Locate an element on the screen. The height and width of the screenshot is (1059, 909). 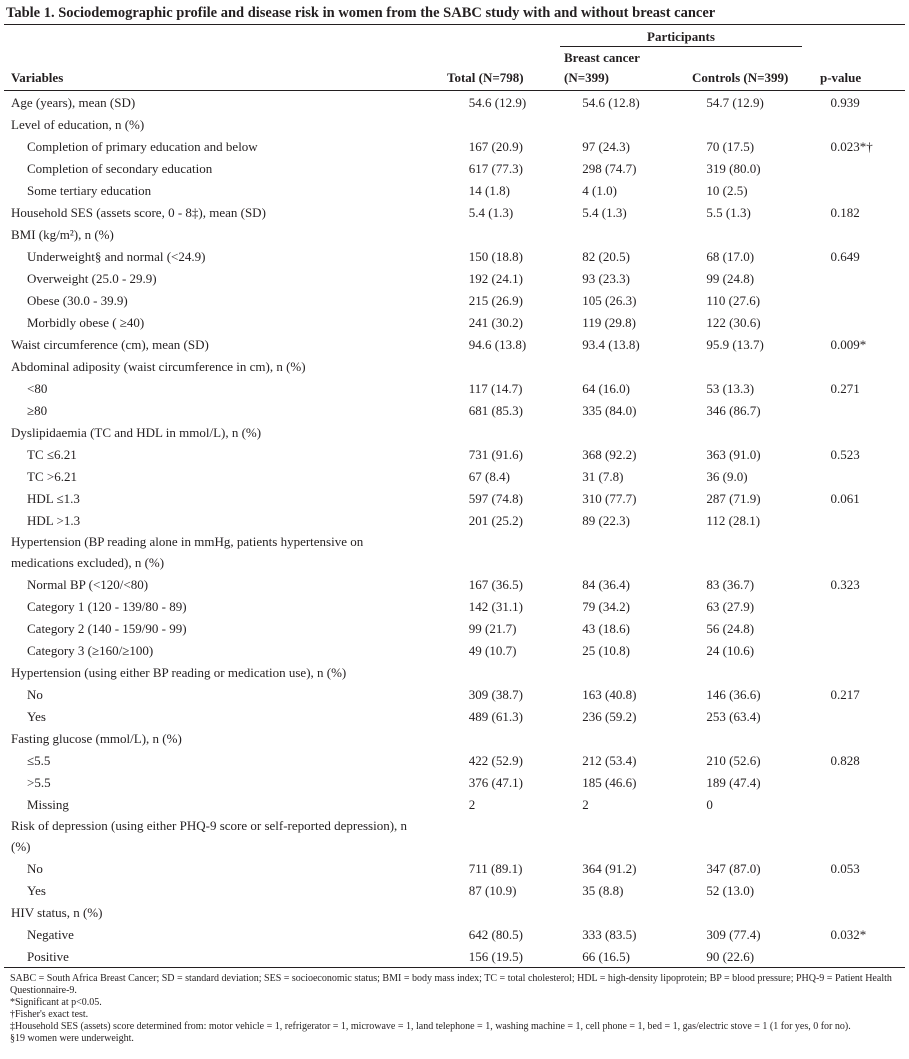
variable-label: HDL >1.3 is located at coordinates (54, 520).